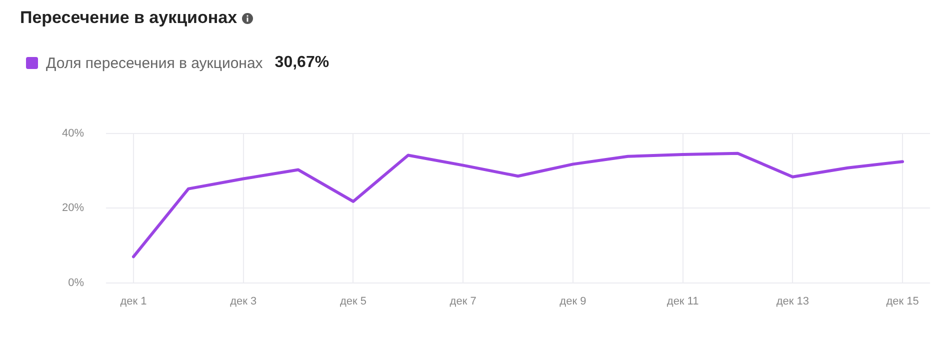 The image size is (951, 352). I want to click on x-tick-label: дек 15, so click(902, 301).